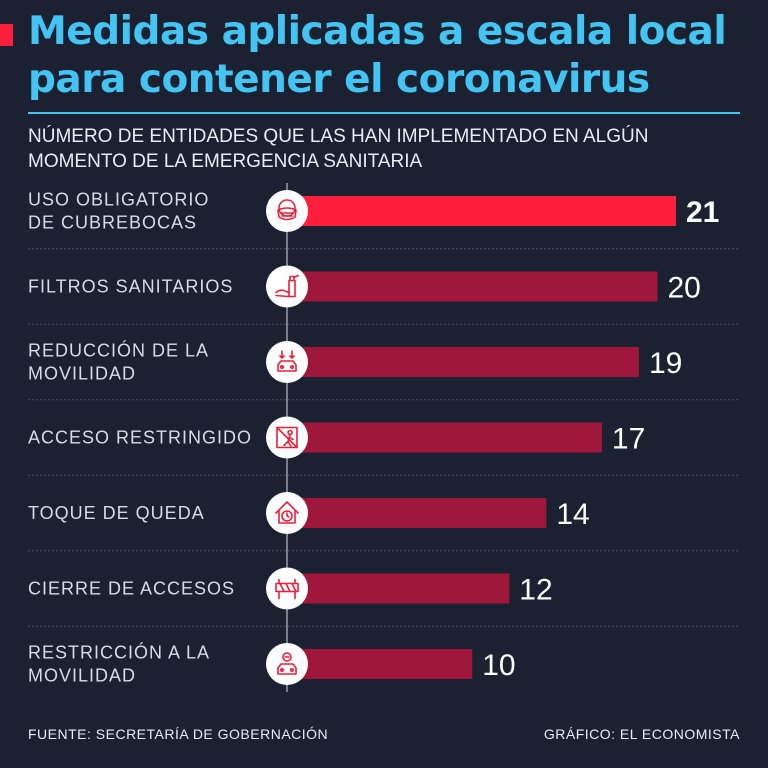  I want to click on category-label-line: CIERRE DE ACCESOS, so click(131, 589).